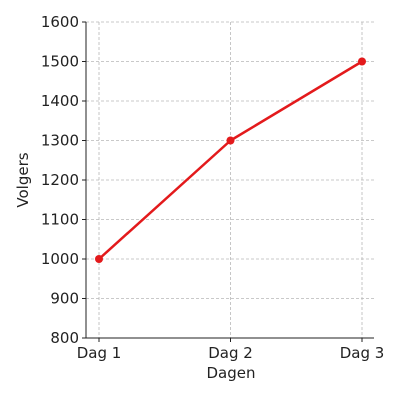  Describe the element at coordinates (60, 141) in the screenshot. I see `y-tick-label: 1300` at that location.